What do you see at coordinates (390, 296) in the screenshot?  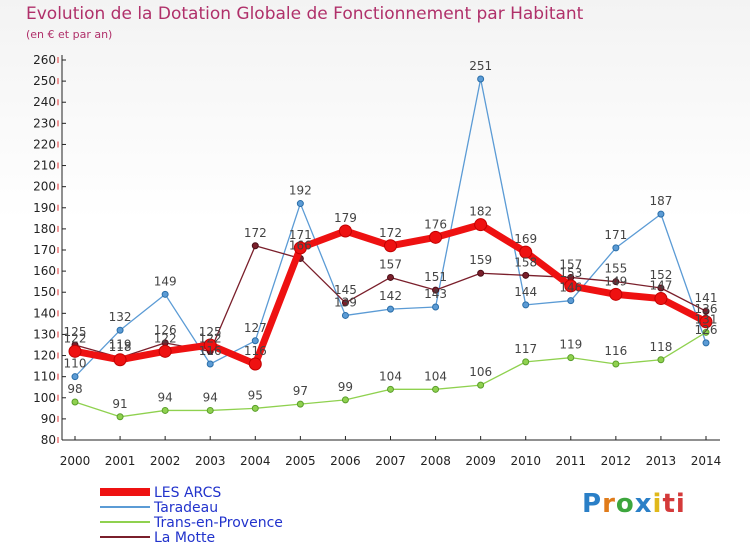 I see `data-label-taradeau: 142` at bounding box center [390, 296].